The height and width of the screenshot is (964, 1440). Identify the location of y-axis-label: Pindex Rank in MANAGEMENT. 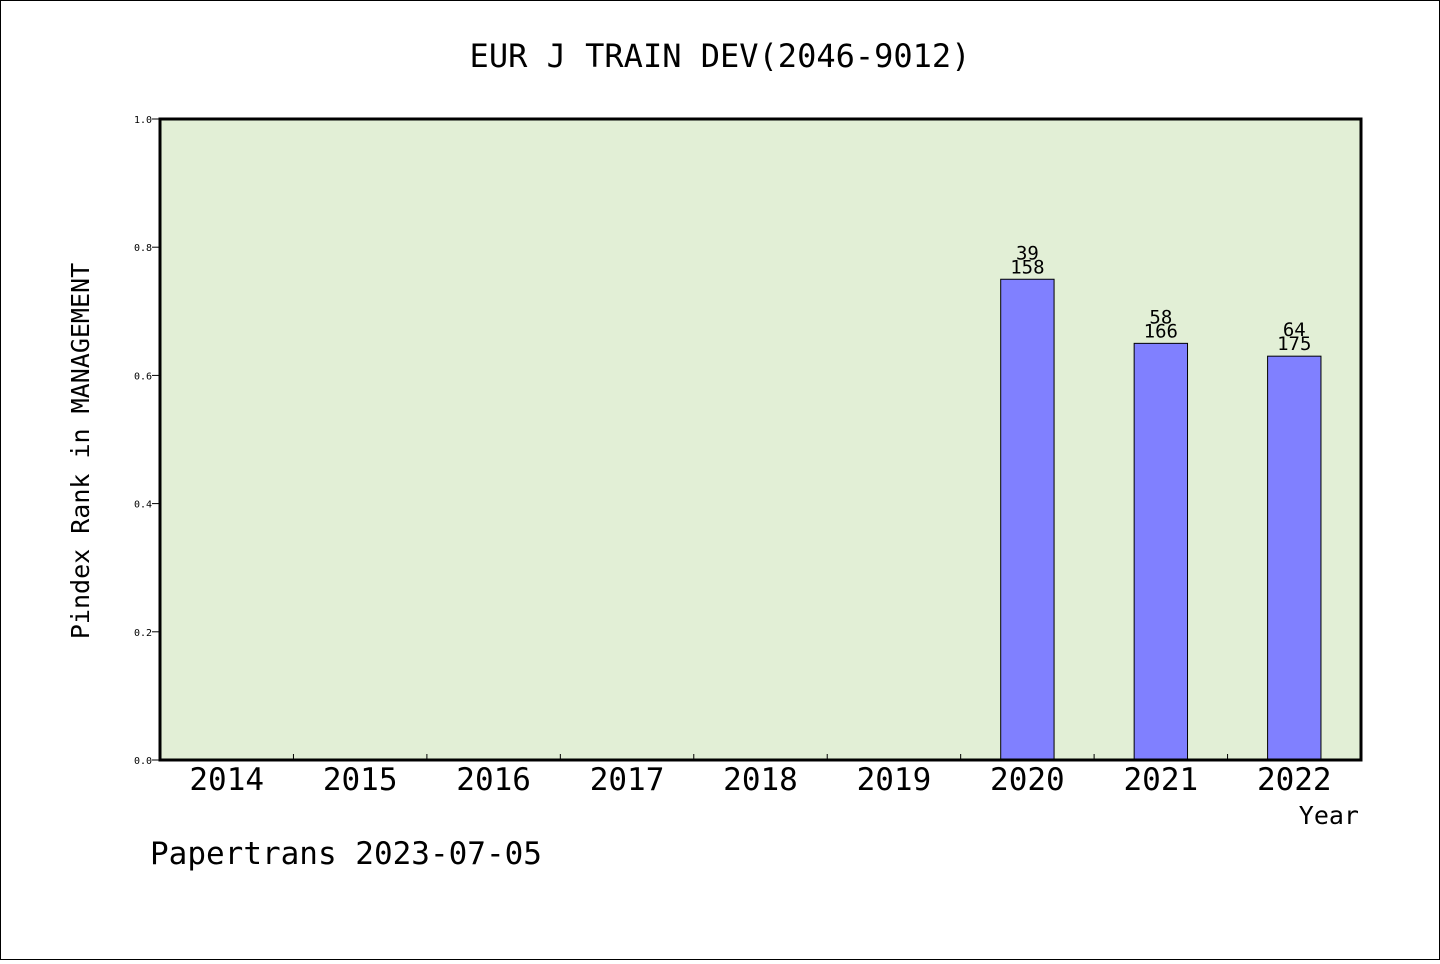
(80, 451).